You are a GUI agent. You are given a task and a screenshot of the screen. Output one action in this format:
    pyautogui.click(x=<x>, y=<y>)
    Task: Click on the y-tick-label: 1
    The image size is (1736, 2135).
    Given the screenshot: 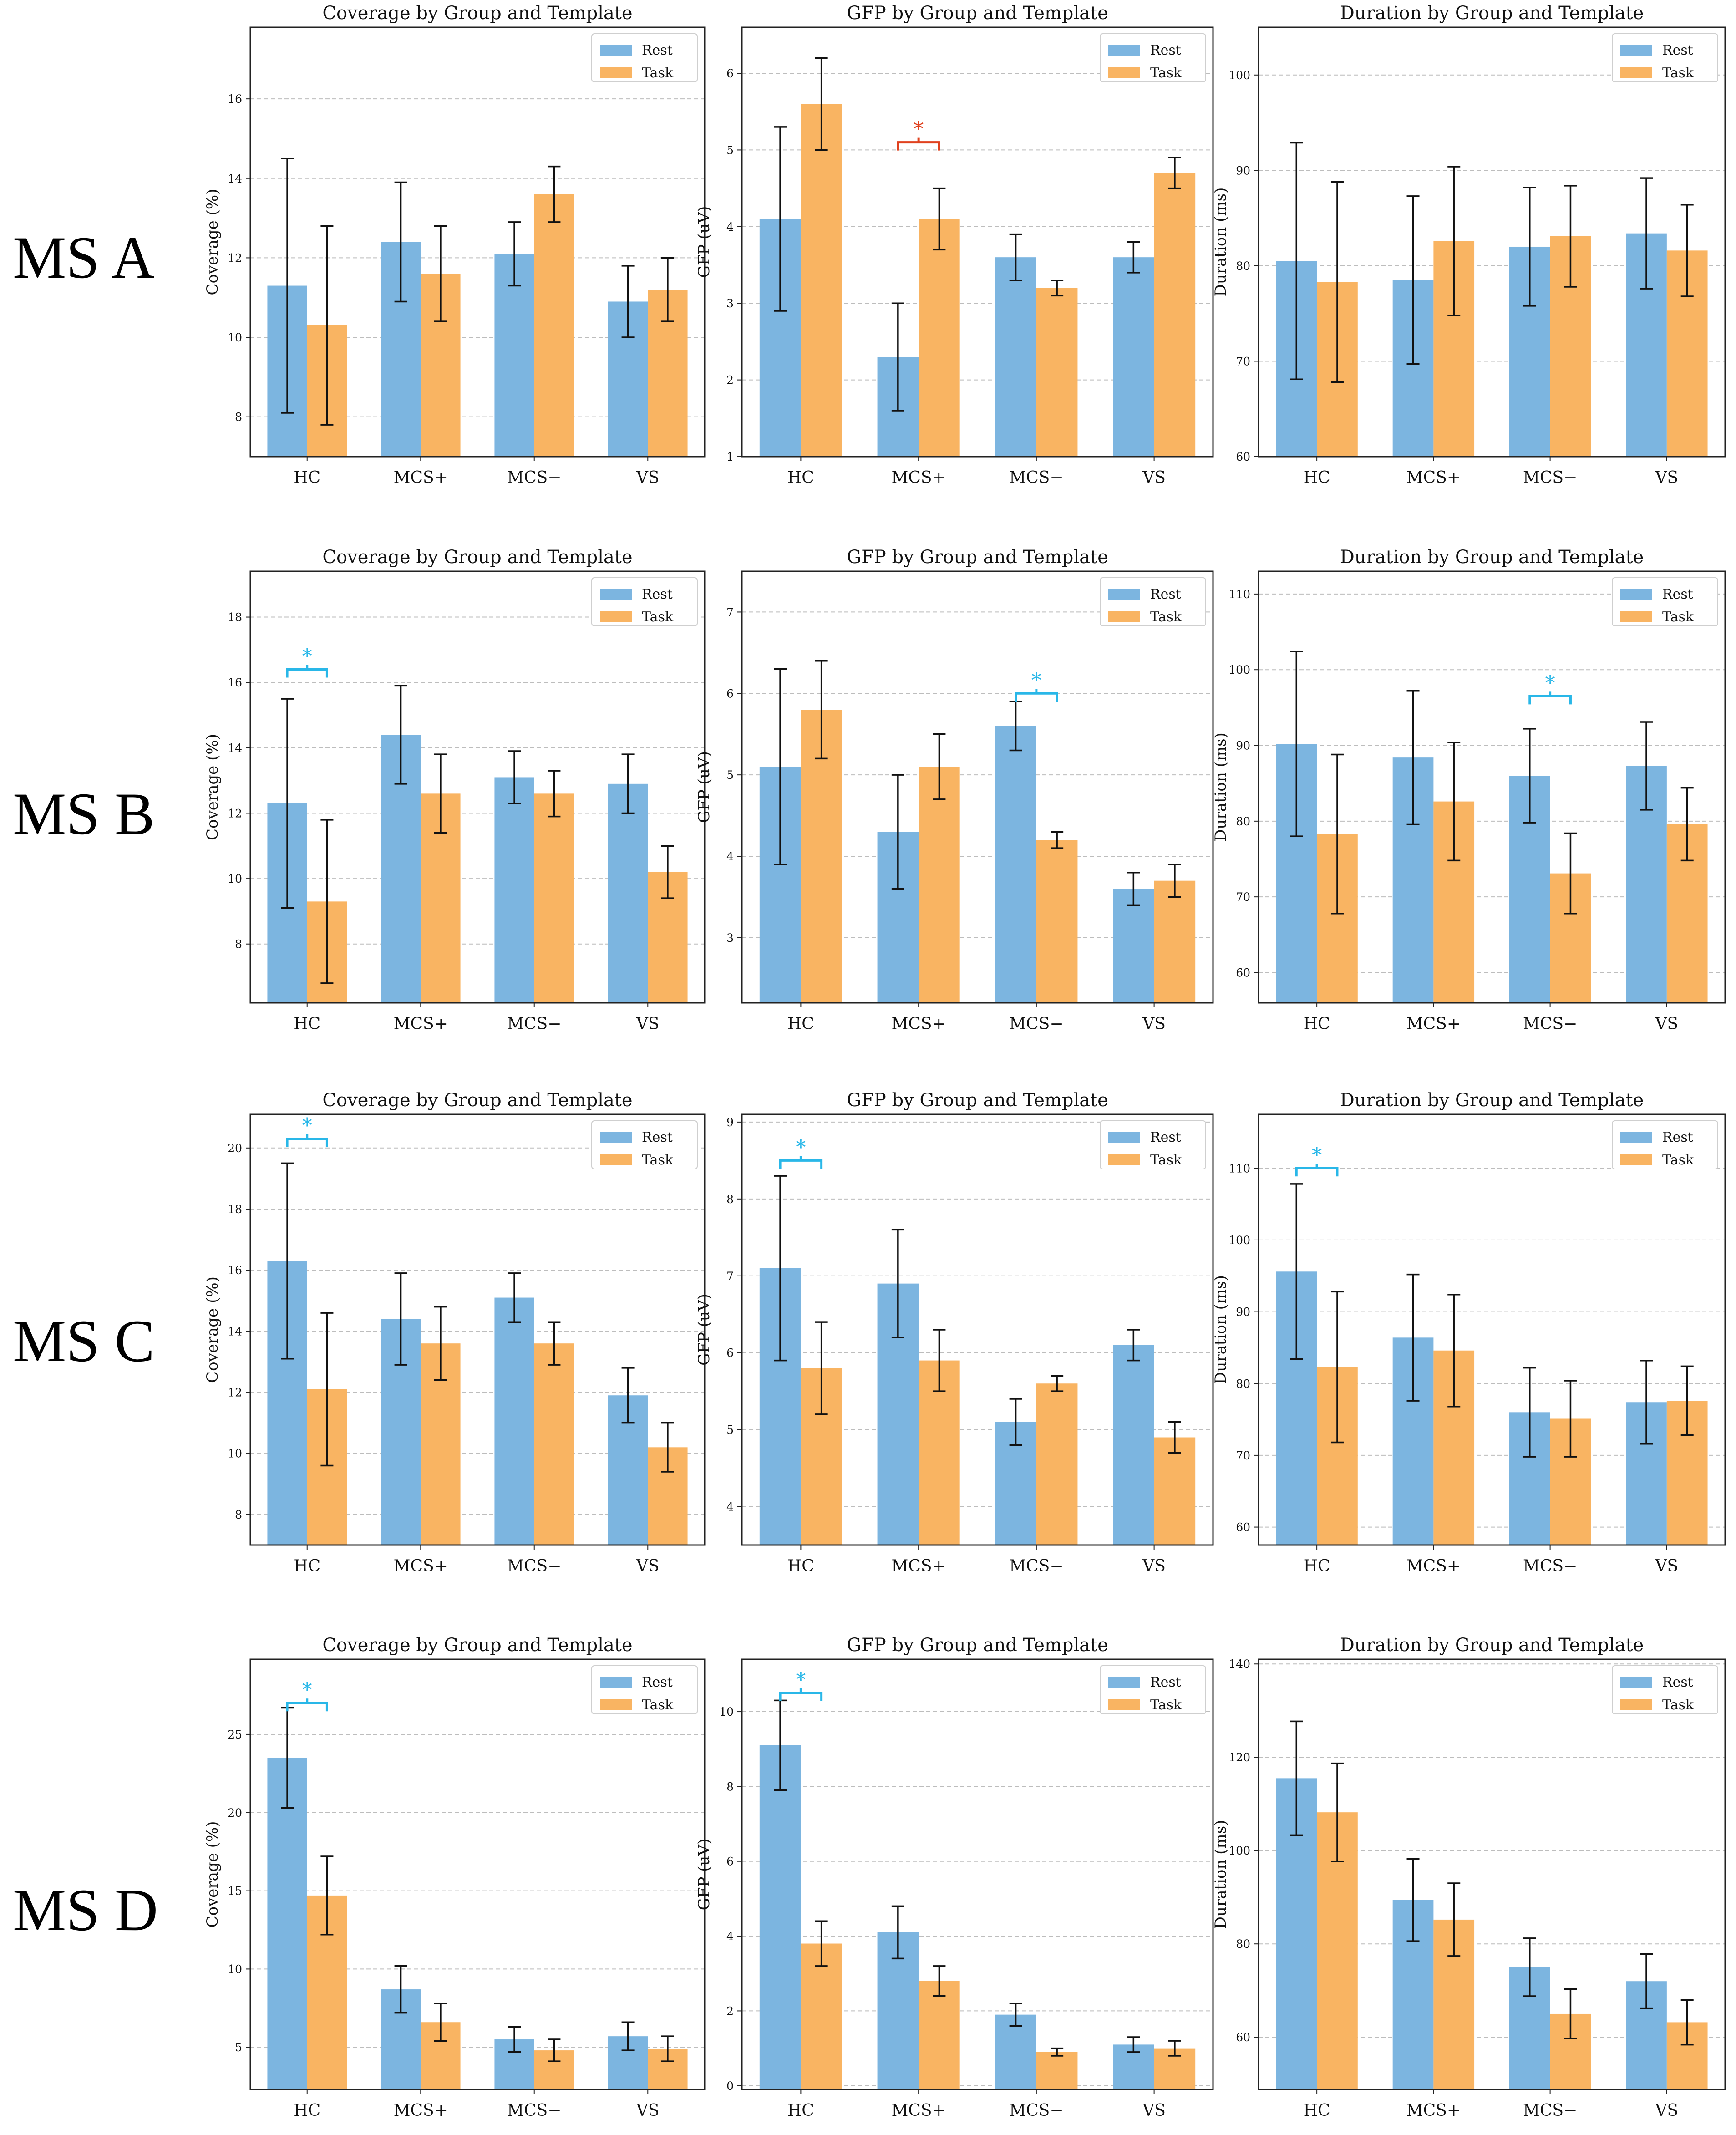 What is the action you would take?
    pyautogui.click(x=730, y=456)
    